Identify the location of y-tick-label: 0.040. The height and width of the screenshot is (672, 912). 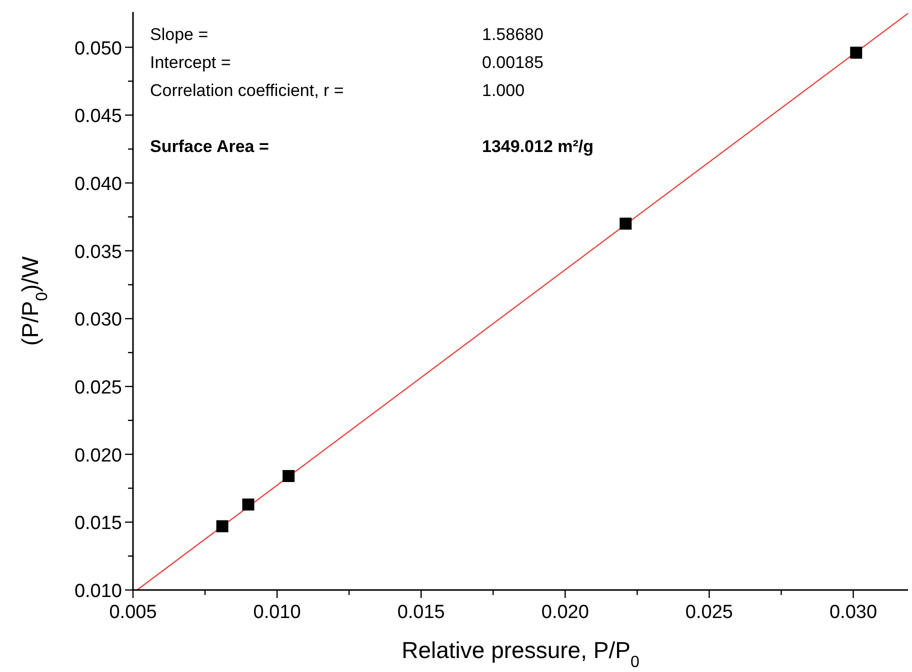
(98, 184).